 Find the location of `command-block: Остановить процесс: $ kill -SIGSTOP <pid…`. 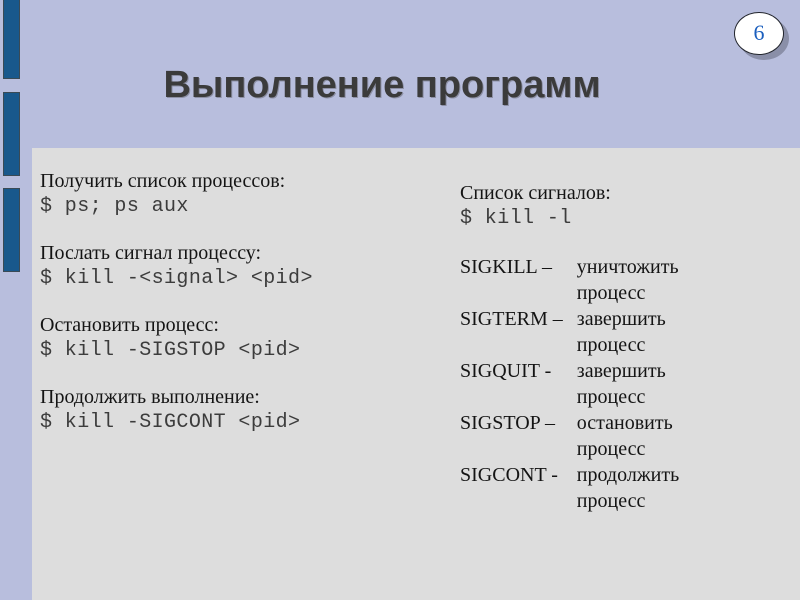

command-block: Остановить процесс: $ kill -SIGSTOP <pid… is located at coordinates (240, 338).